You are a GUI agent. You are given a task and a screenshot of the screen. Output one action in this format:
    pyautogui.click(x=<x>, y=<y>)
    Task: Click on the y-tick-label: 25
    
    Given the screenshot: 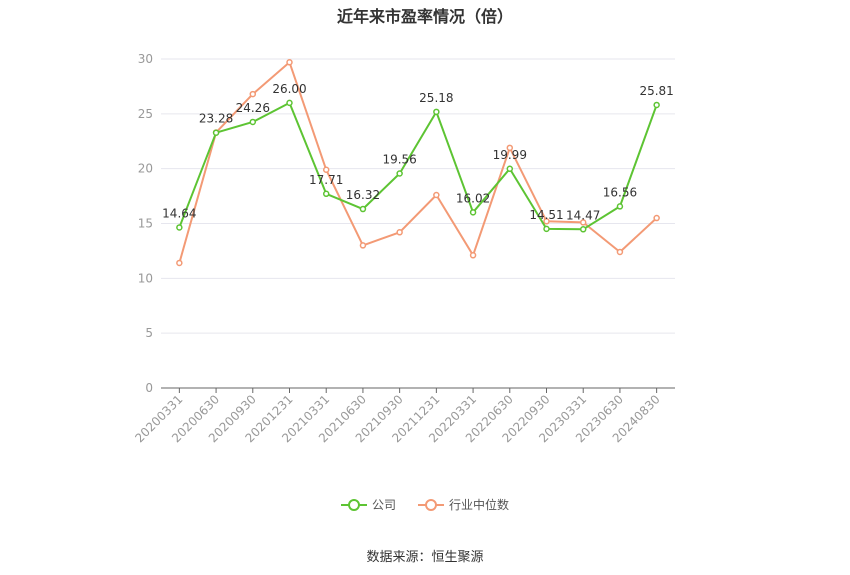 What is the action you would take?
    pyautogui.click(x=145, y=114)
    